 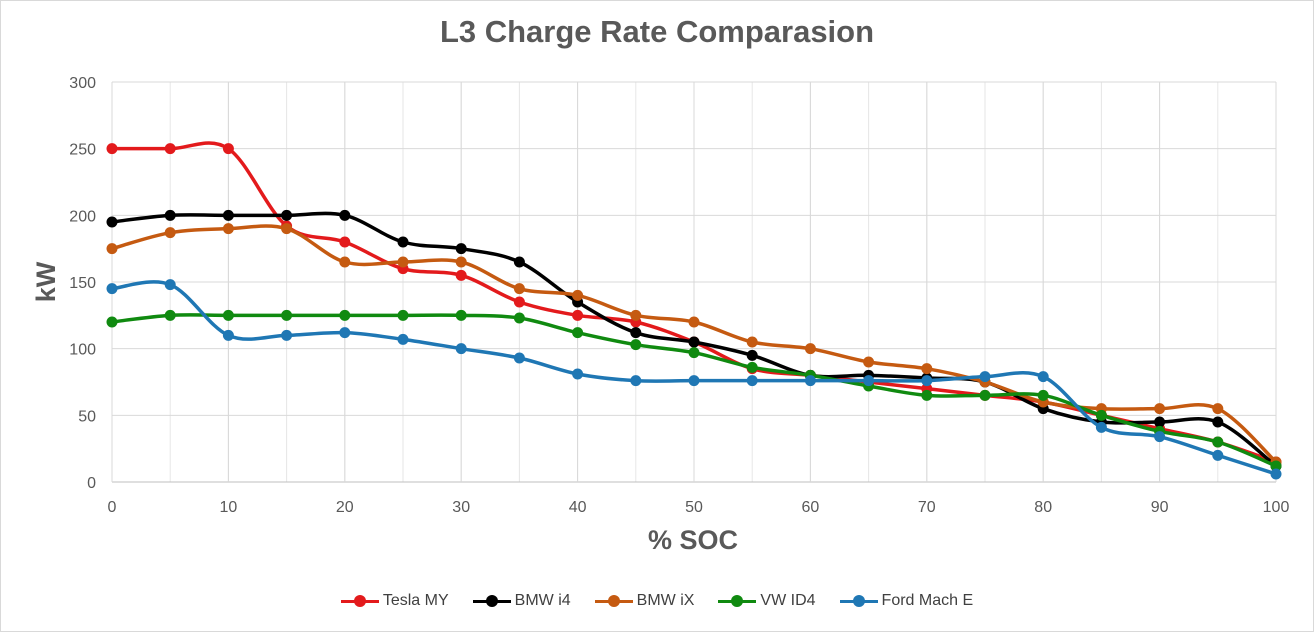 I want to click on x-tick-label: 50, so click(x=694, y=507).